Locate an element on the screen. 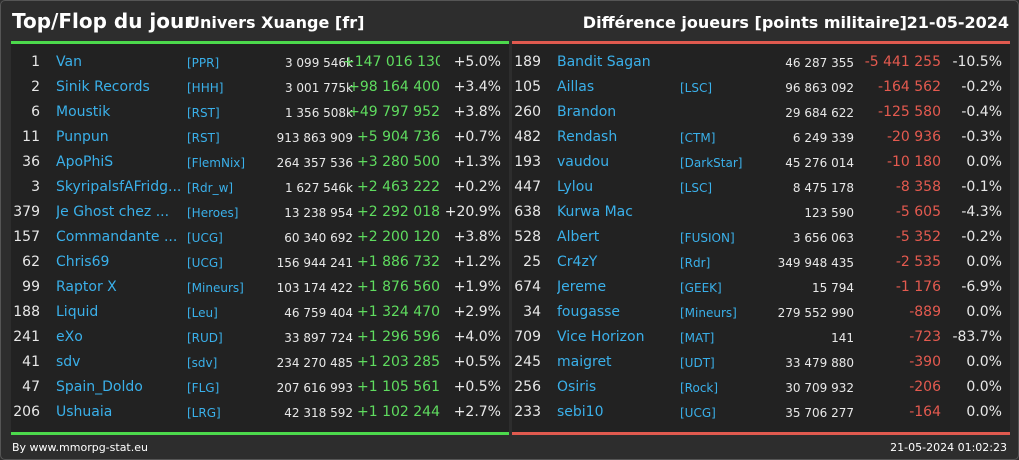 This screenshot has width=1019, height=460. table-row: 25 Cr4zY [Rdr] 349 948 435 -2 535 0.0% is located at coordinates (761, 262).